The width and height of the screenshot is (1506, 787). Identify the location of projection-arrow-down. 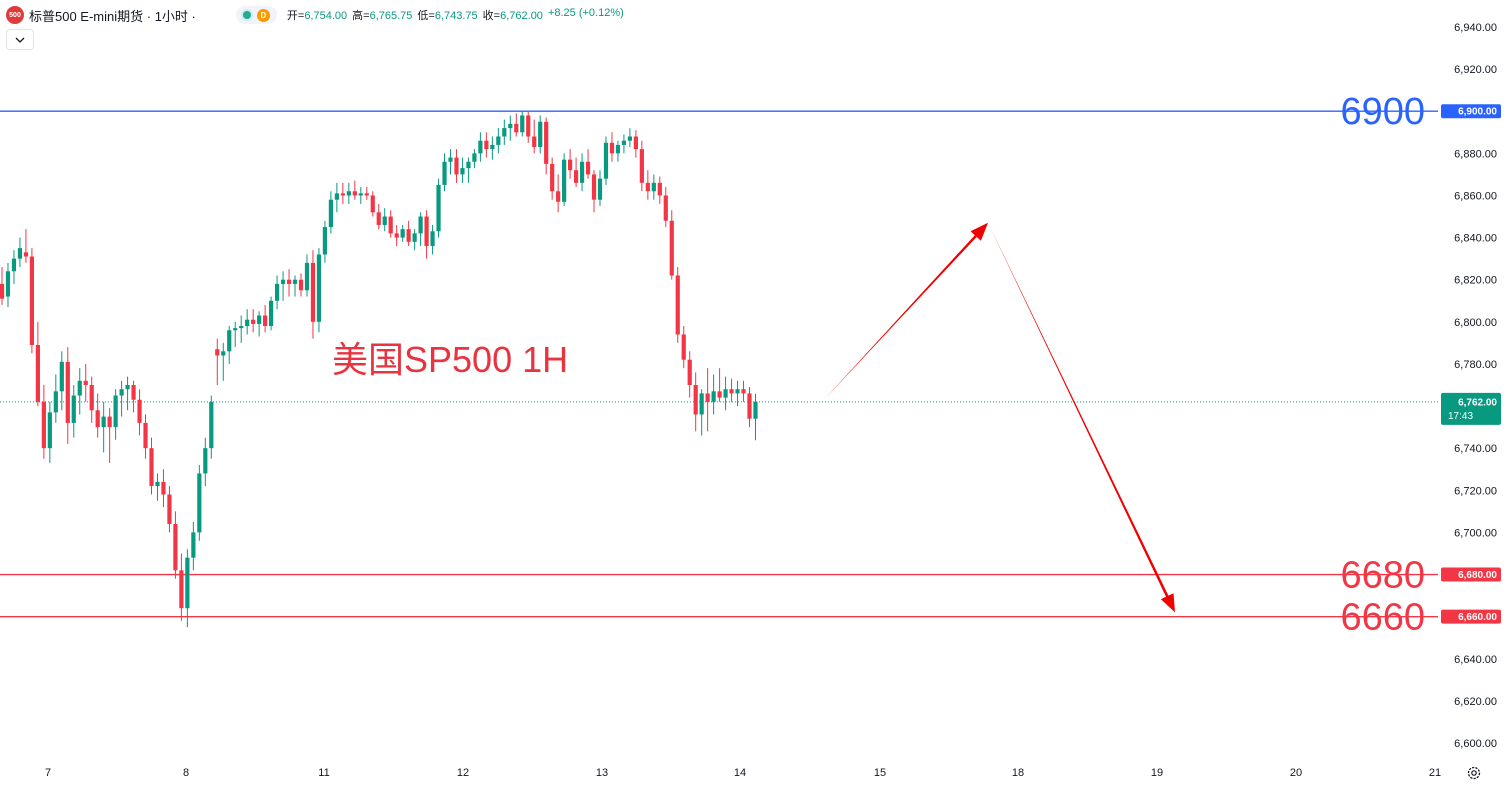
(1081, 417).